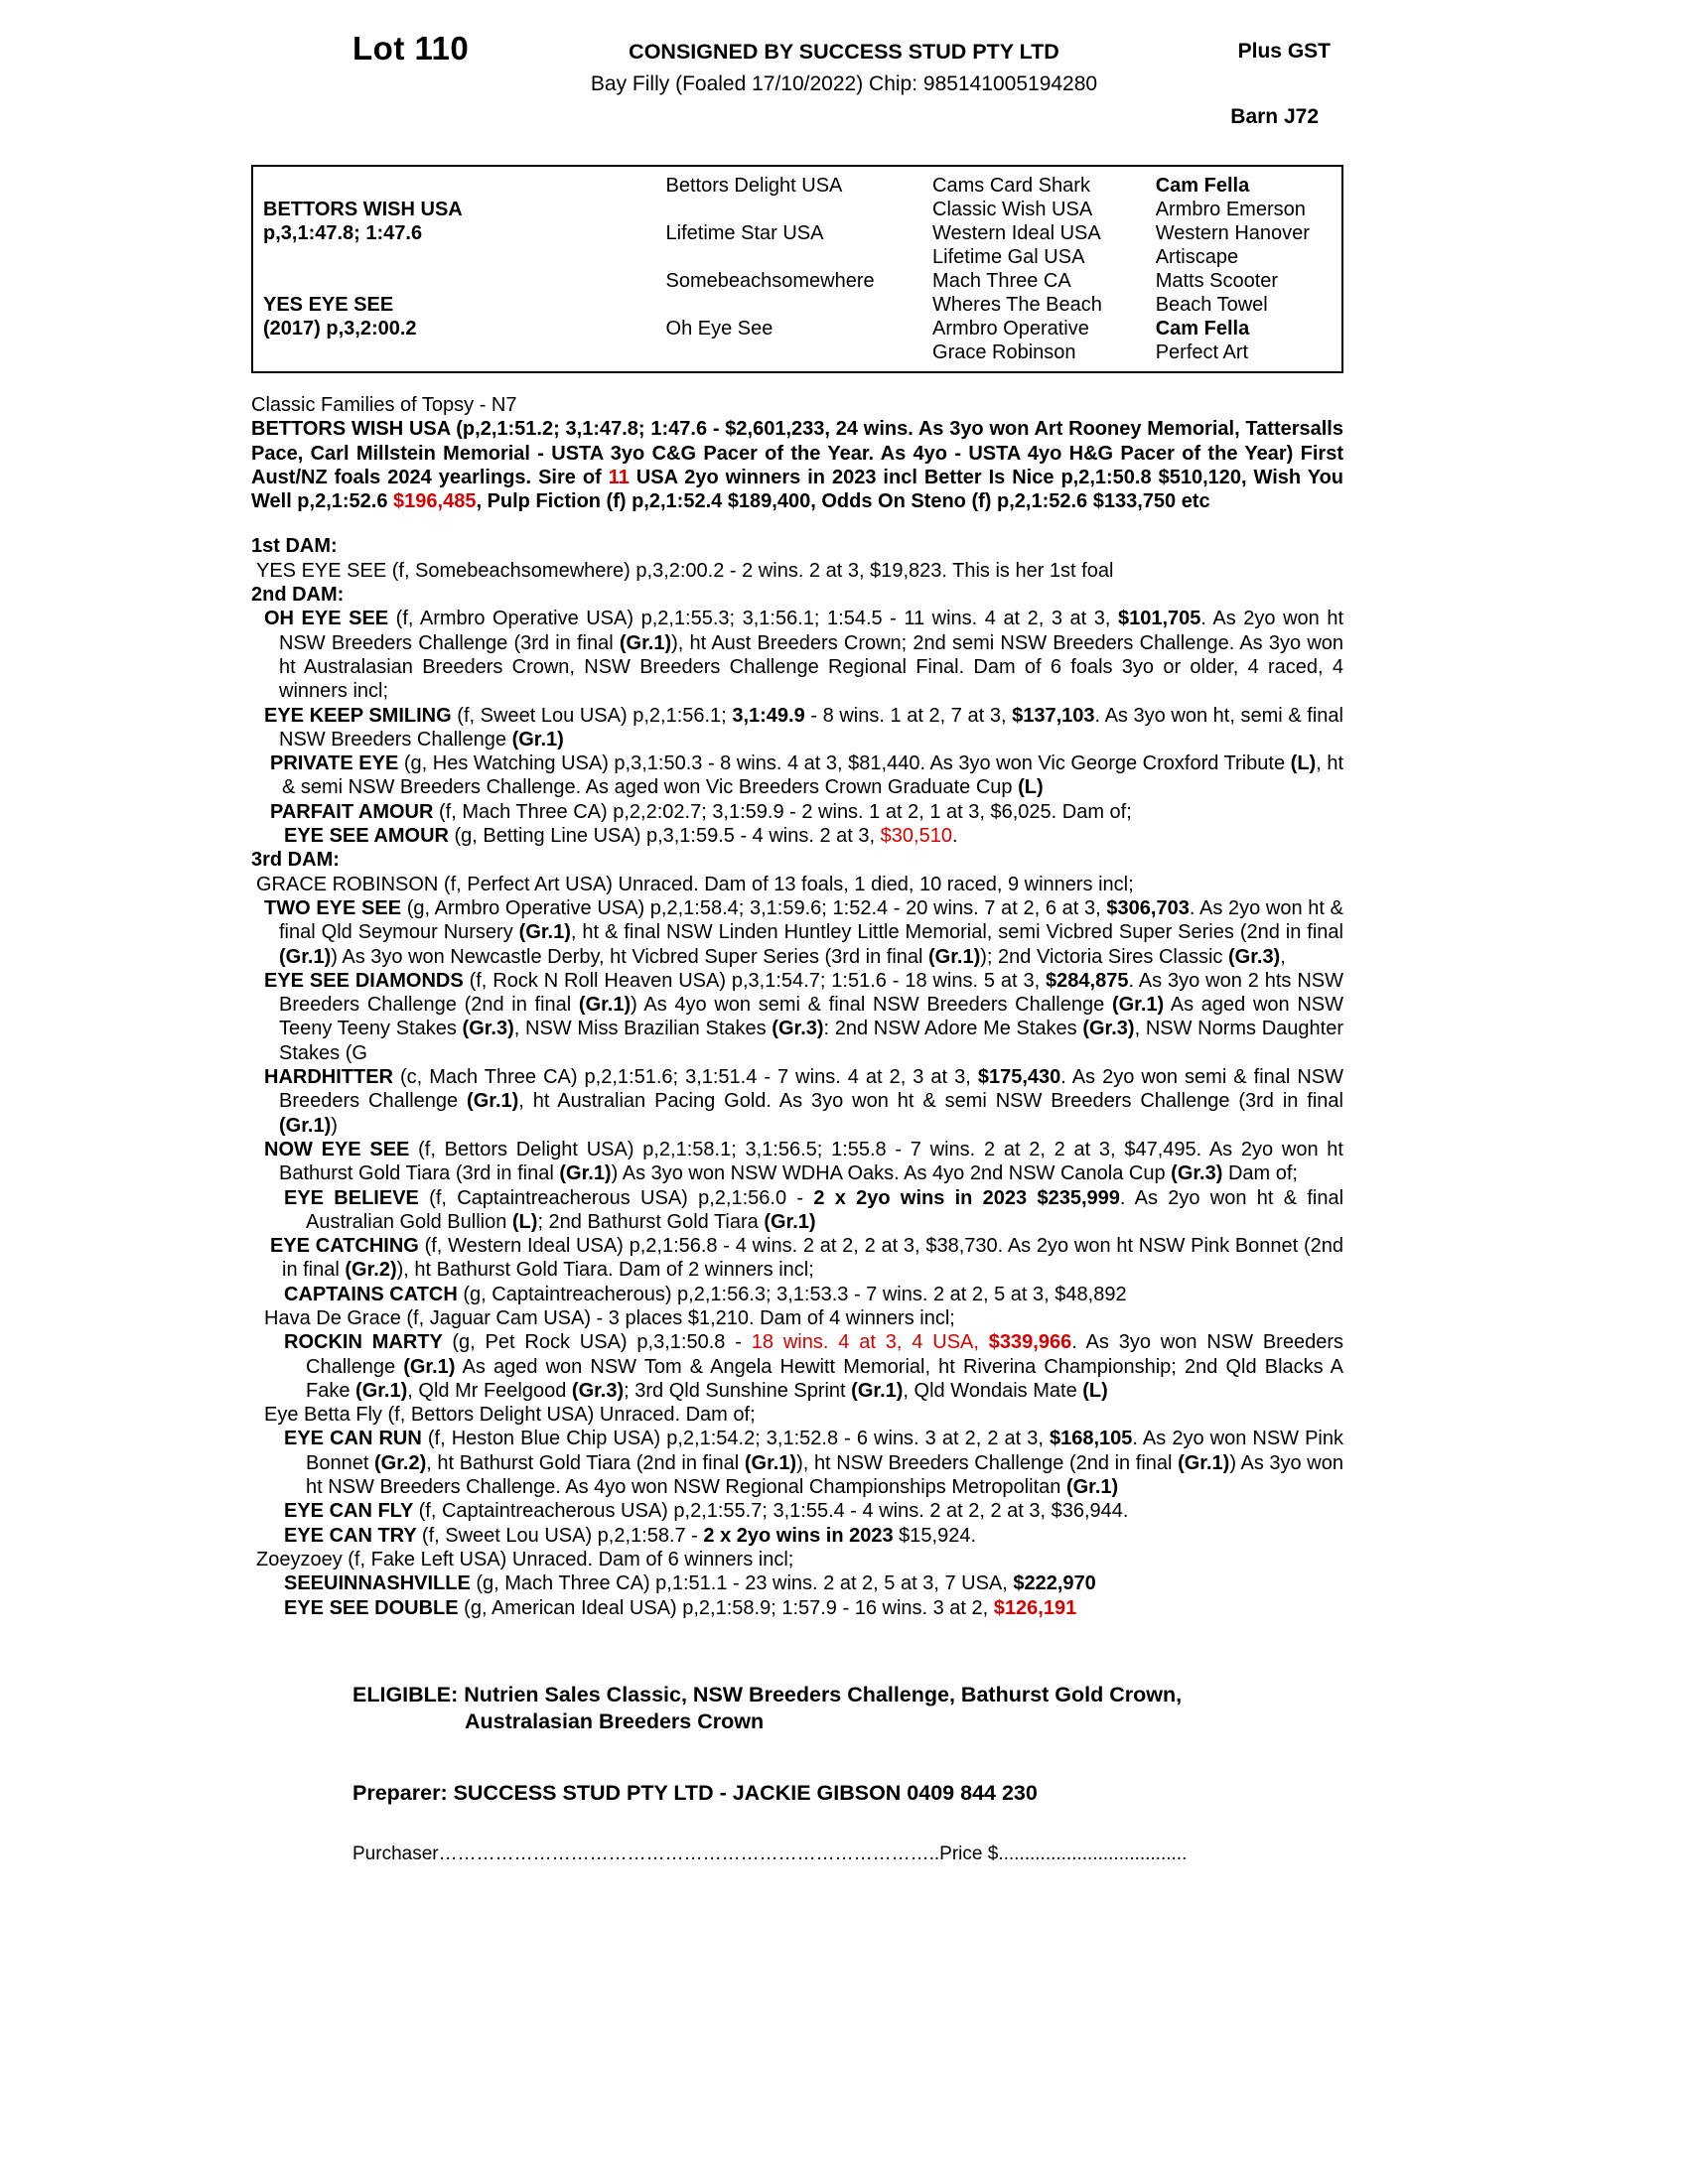  Describe the element at coordinates (797, 860) in the screenshot. I see `dam3-header: 3rd DAM:` at that location.